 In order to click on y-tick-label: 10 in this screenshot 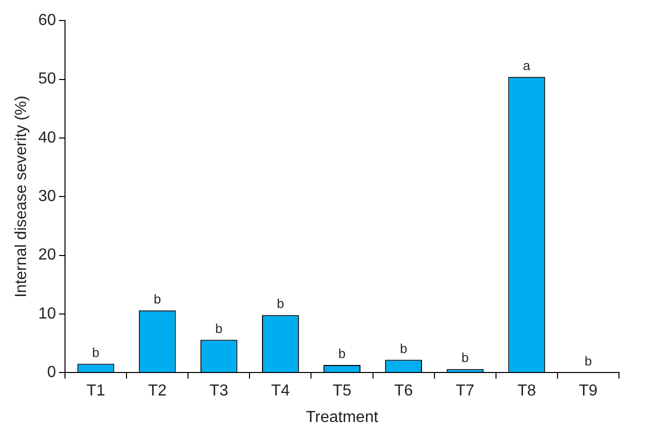, I will do `click(47, 313)`.